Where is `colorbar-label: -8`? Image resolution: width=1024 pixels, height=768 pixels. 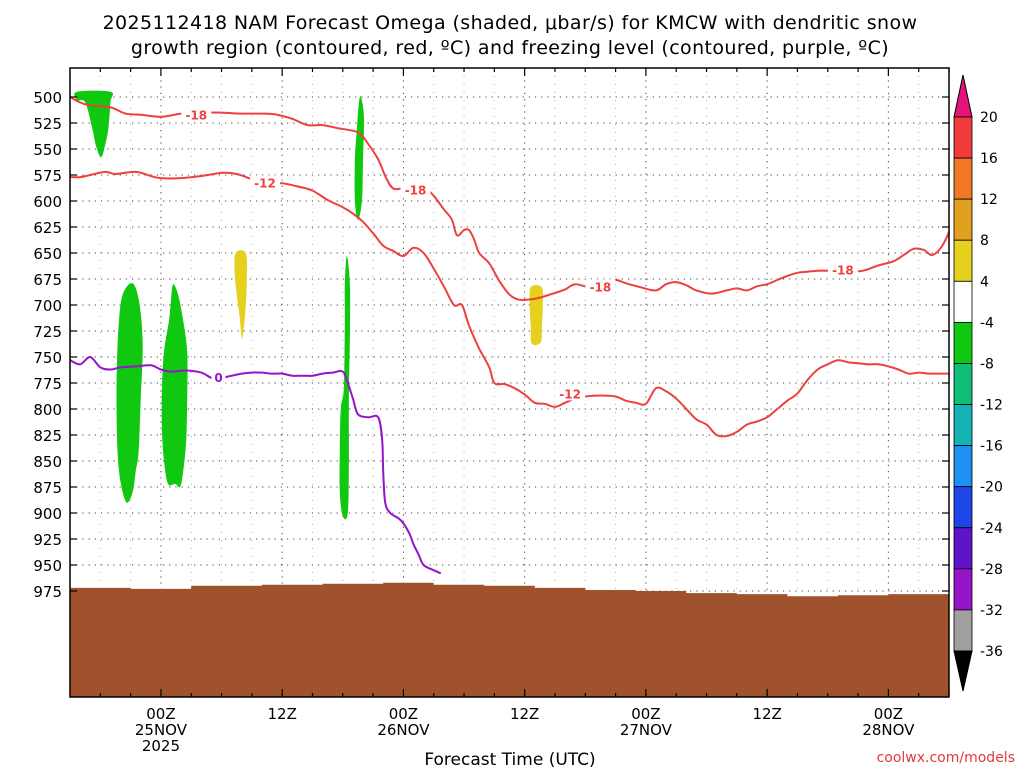
colorbar-label: -8 is located at coordinates (987, 364).